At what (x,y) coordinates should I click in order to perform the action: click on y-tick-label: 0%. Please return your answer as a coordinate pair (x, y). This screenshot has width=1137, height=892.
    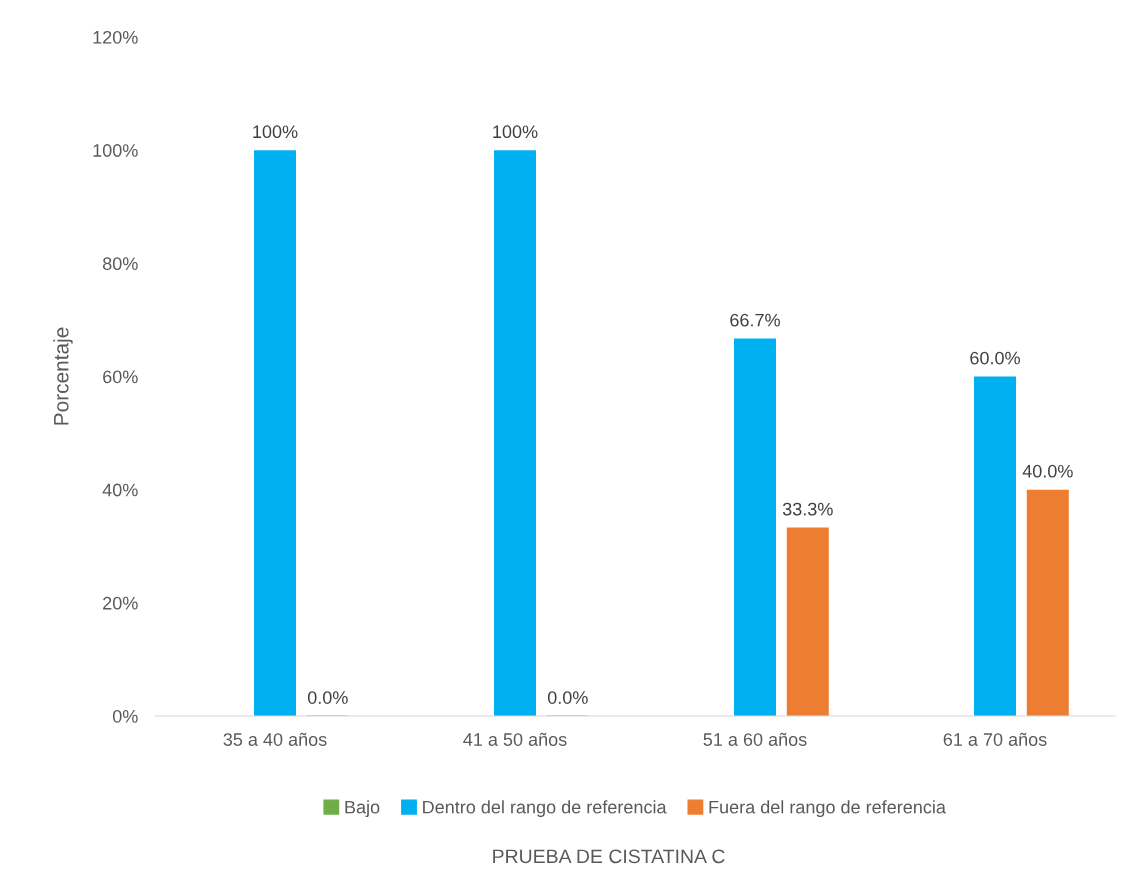
    Looking at the image, I should click on (125, 716).